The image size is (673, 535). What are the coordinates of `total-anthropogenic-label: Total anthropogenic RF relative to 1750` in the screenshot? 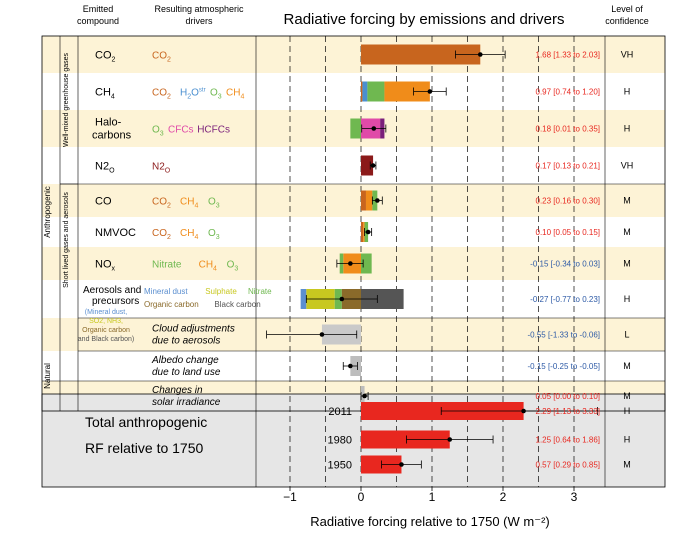 It's located at (146, 435).